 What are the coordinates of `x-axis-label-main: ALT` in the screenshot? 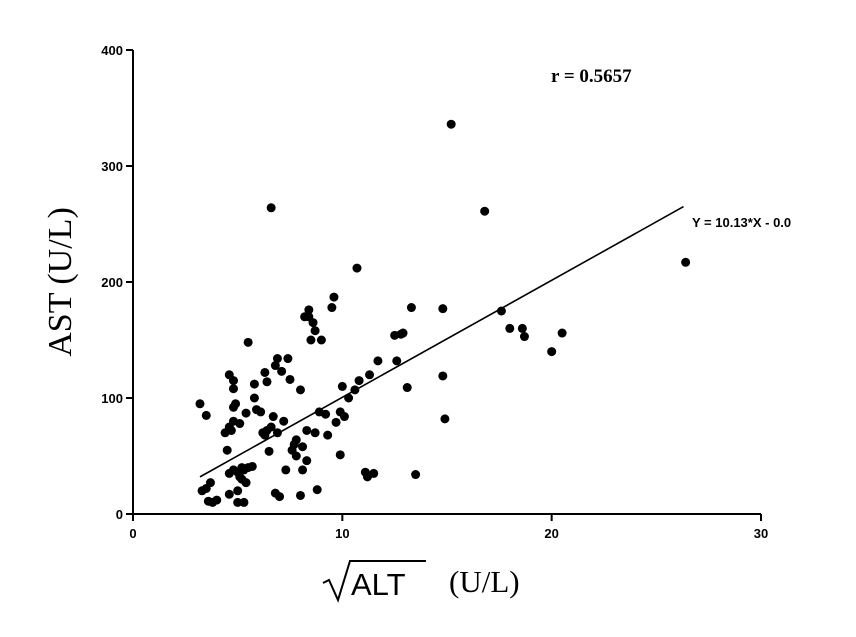 It's located at (378, 584).